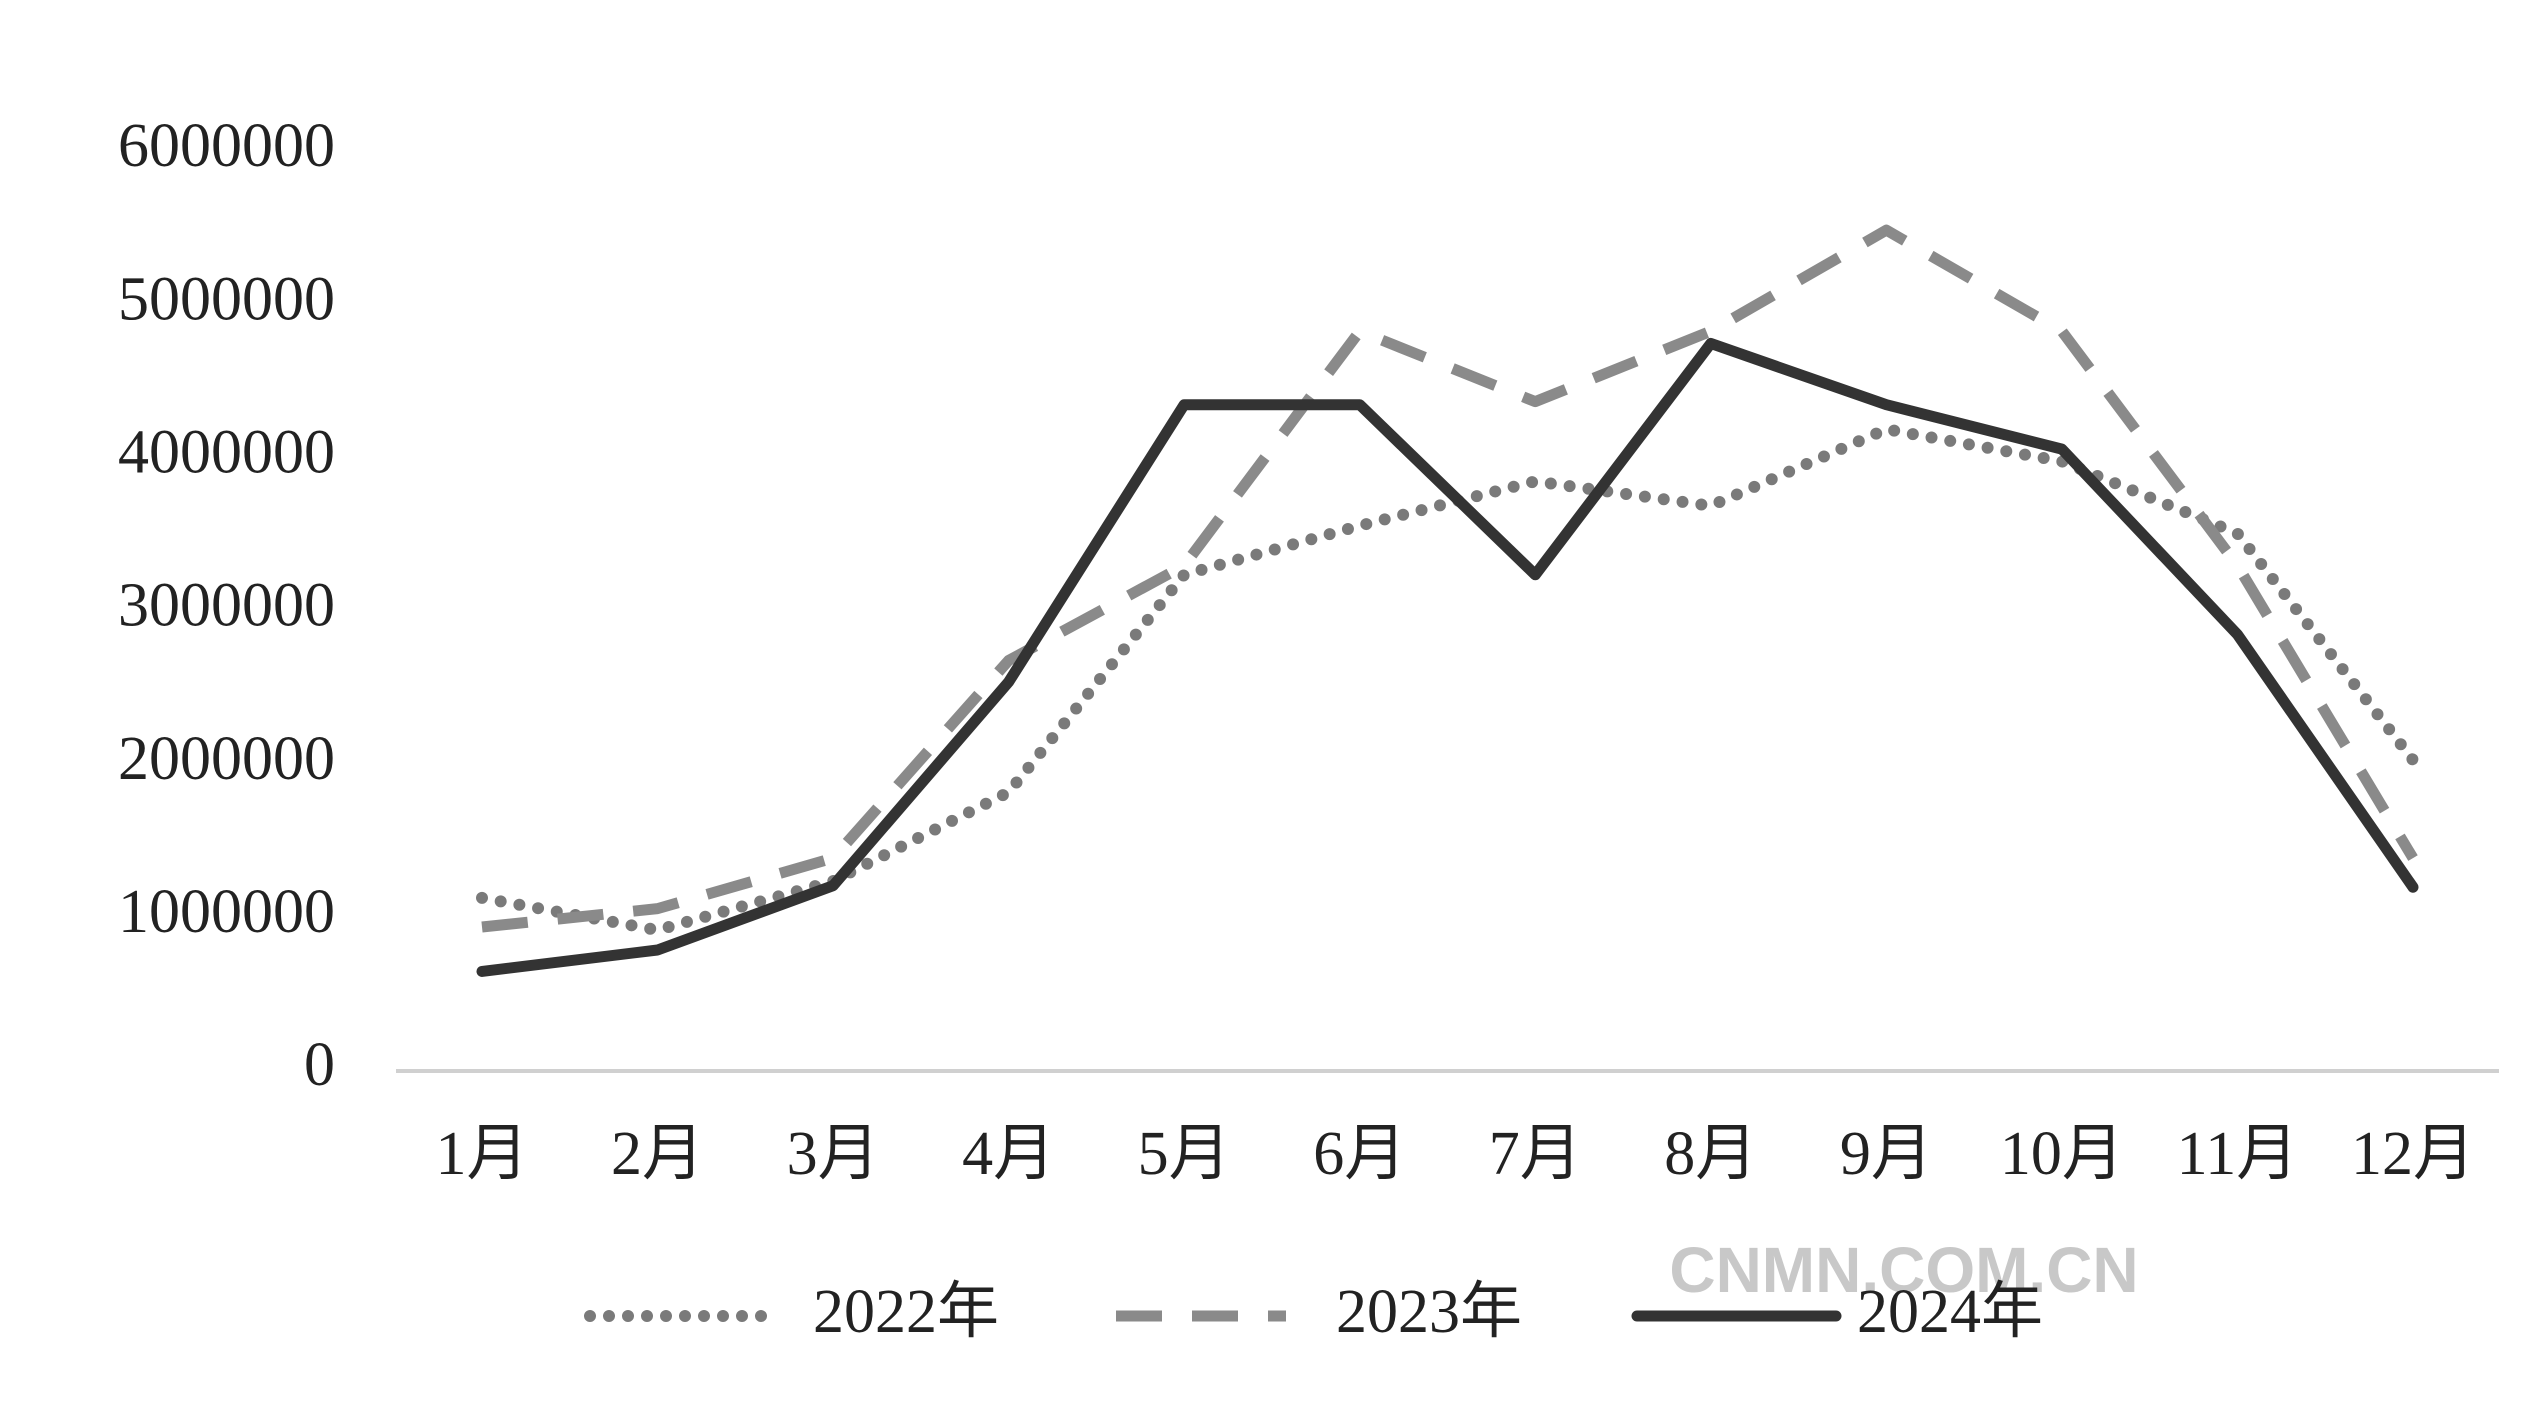 This screenshot has height=1417, width=2536. I want to click on legend-label: 2023年, so click(1429, 1312).